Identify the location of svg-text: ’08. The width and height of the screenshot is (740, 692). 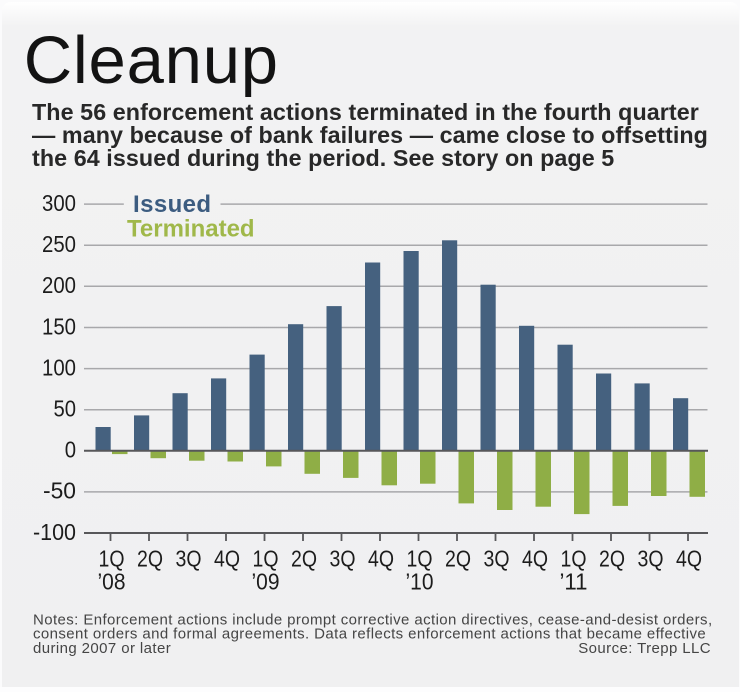
(112, 582).